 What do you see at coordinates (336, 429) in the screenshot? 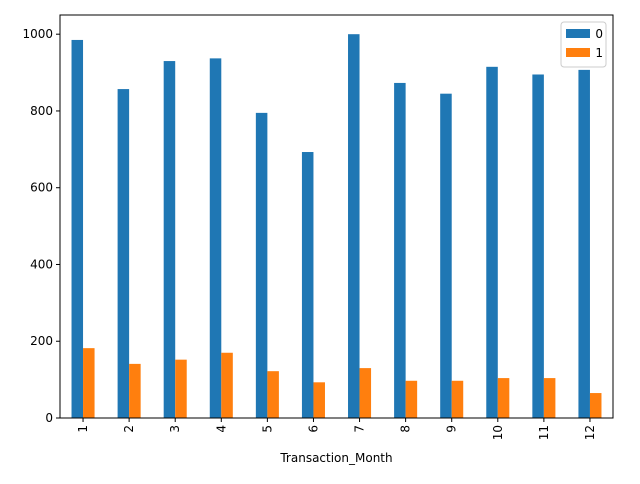
I see `x-ticks: 1 2 3 4 5 6 7 8 9 10 11 12` at bounding box center [336, 429].